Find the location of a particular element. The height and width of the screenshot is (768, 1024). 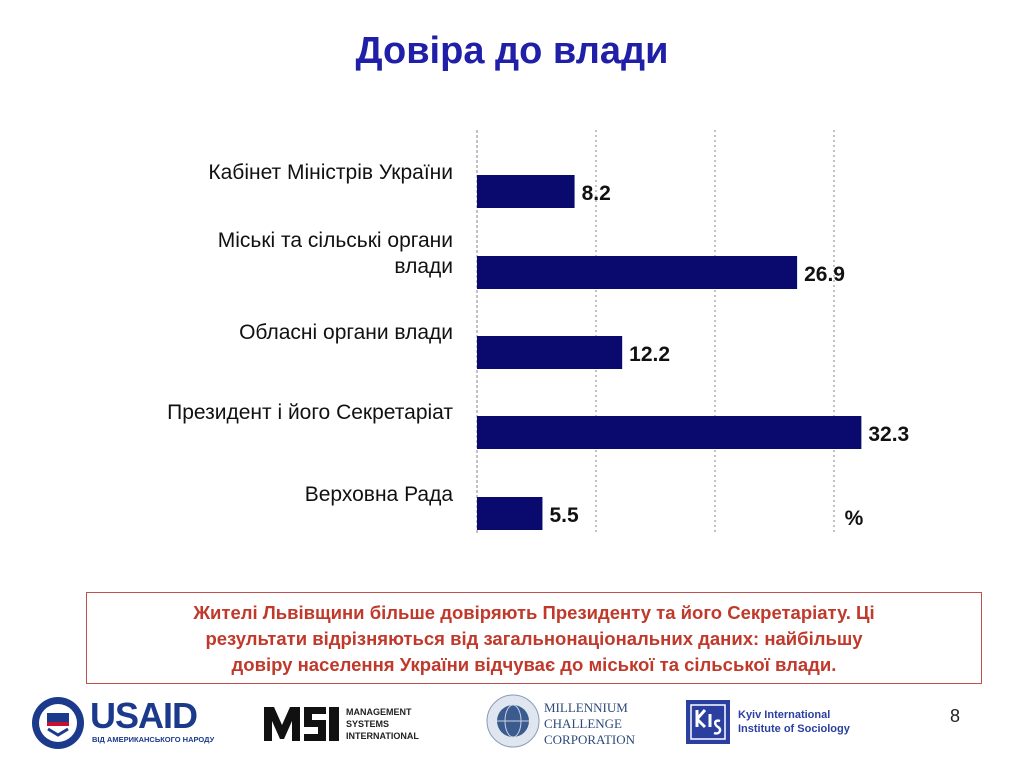

category-label: Обласні органи влади is located at coordinates (346, 332).